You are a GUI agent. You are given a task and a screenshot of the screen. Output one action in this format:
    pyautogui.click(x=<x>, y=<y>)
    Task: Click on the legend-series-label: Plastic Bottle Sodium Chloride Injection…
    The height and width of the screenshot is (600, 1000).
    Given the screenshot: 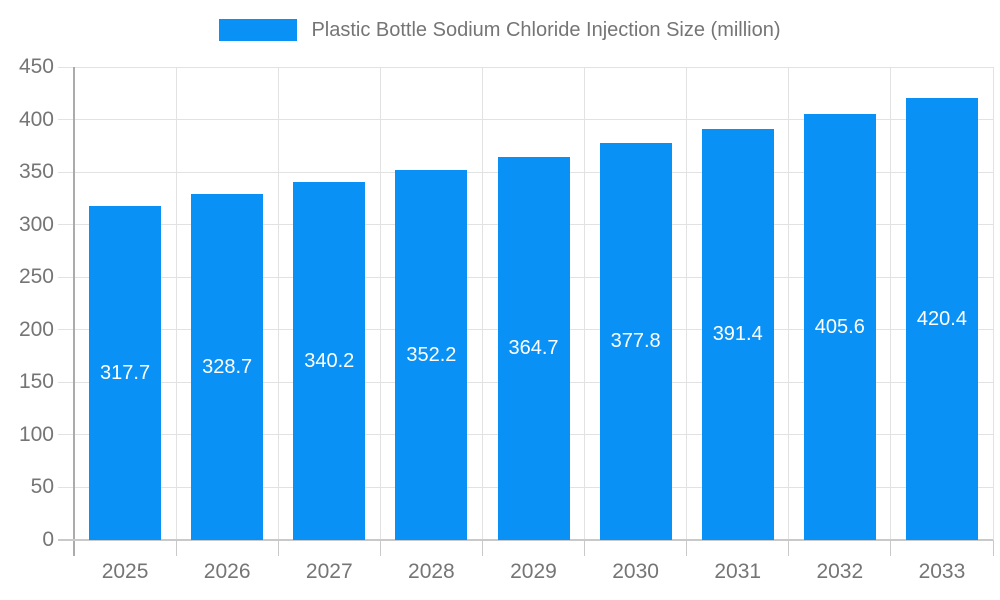 What is the action you would take?
    pyautogui.click(x=546, y=29)
    